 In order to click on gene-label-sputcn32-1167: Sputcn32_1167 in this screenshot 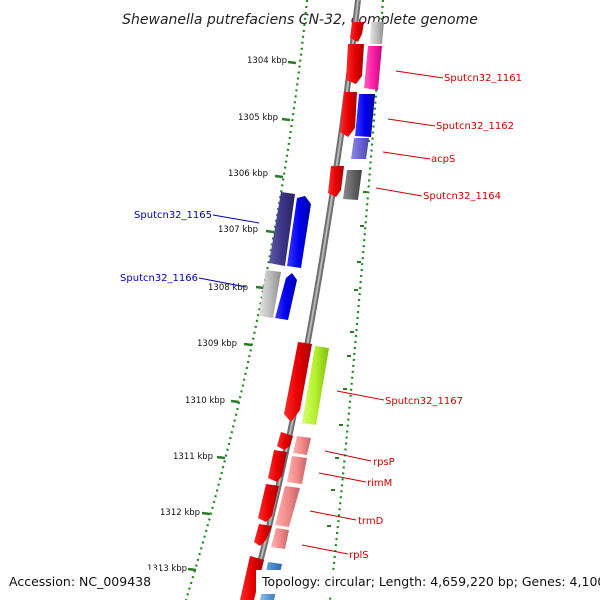, I will do `click(424, 401)`.